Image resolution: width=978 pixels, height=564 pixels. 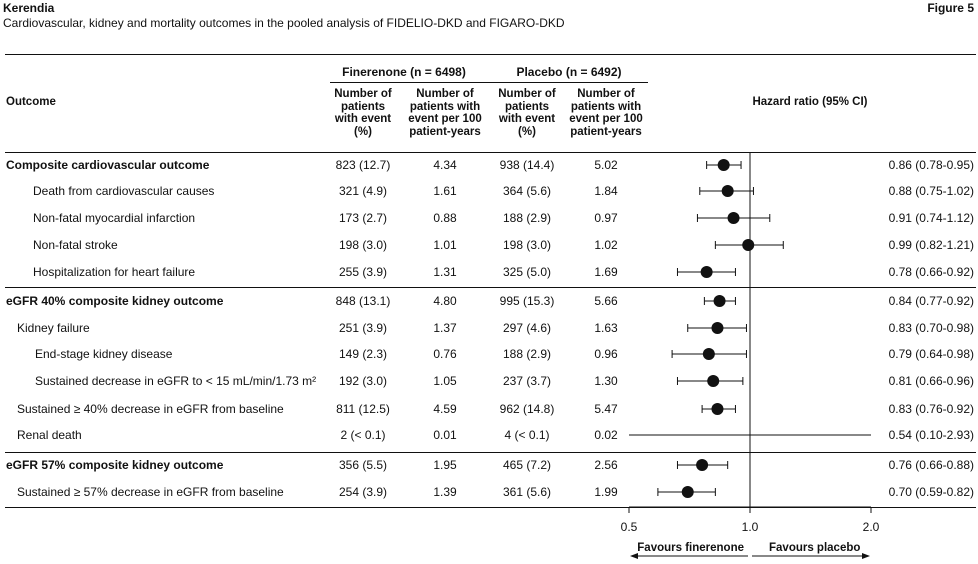 What do you see at coordinates (527, 328) in the screenshot?
I see `placebo-events: 297 (4.6)` at bounding box center [527, 328].